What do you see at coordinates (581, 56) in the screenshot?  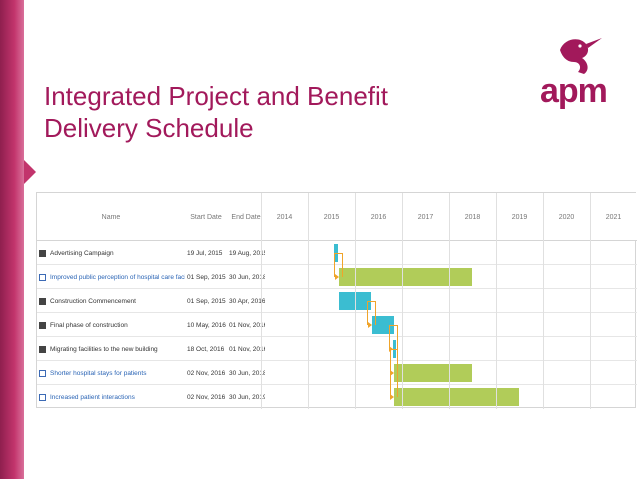 I see `apm-bird-logo-icon` at bounding box center [581, 56].